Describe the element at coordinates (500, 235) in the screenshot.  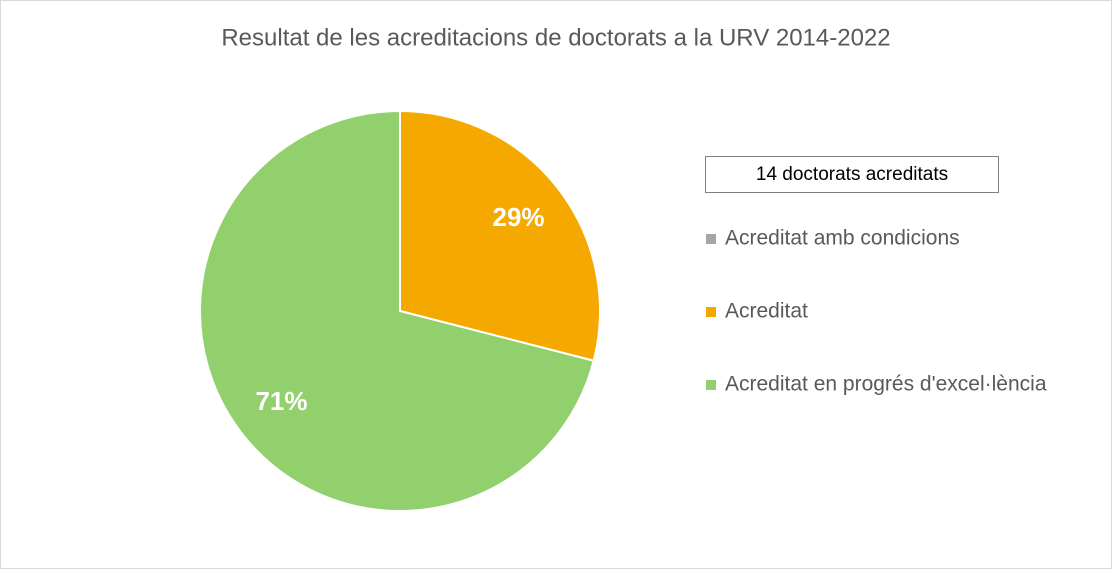
I see `pie-slice` at that location.